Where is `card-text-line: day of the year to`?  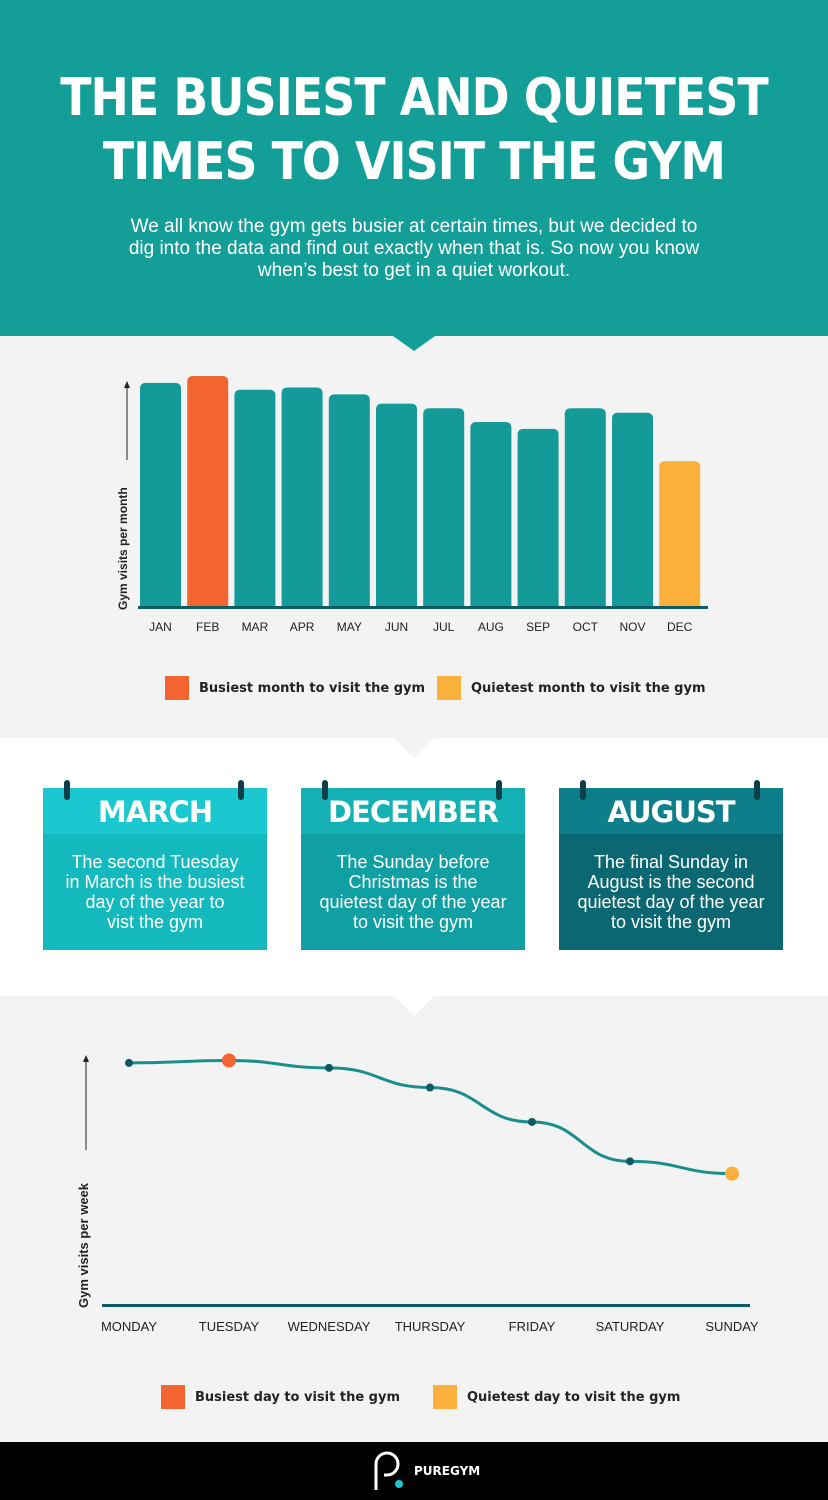 card-text-line: day of the year to is located at coordinates (155, 902).